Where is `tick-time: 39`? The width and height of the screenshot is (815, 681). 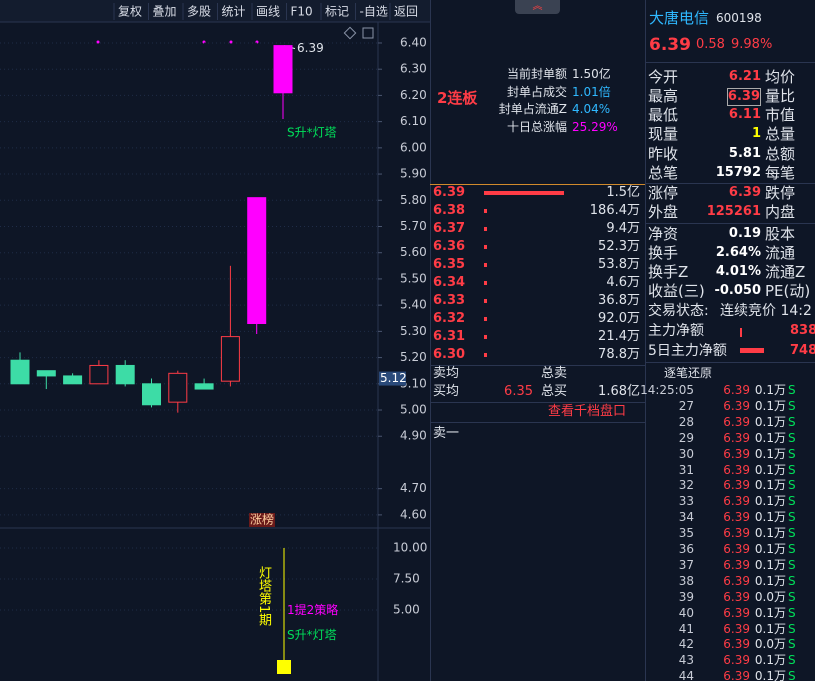 tick-time: 39 is located at coordinates (686, 596).